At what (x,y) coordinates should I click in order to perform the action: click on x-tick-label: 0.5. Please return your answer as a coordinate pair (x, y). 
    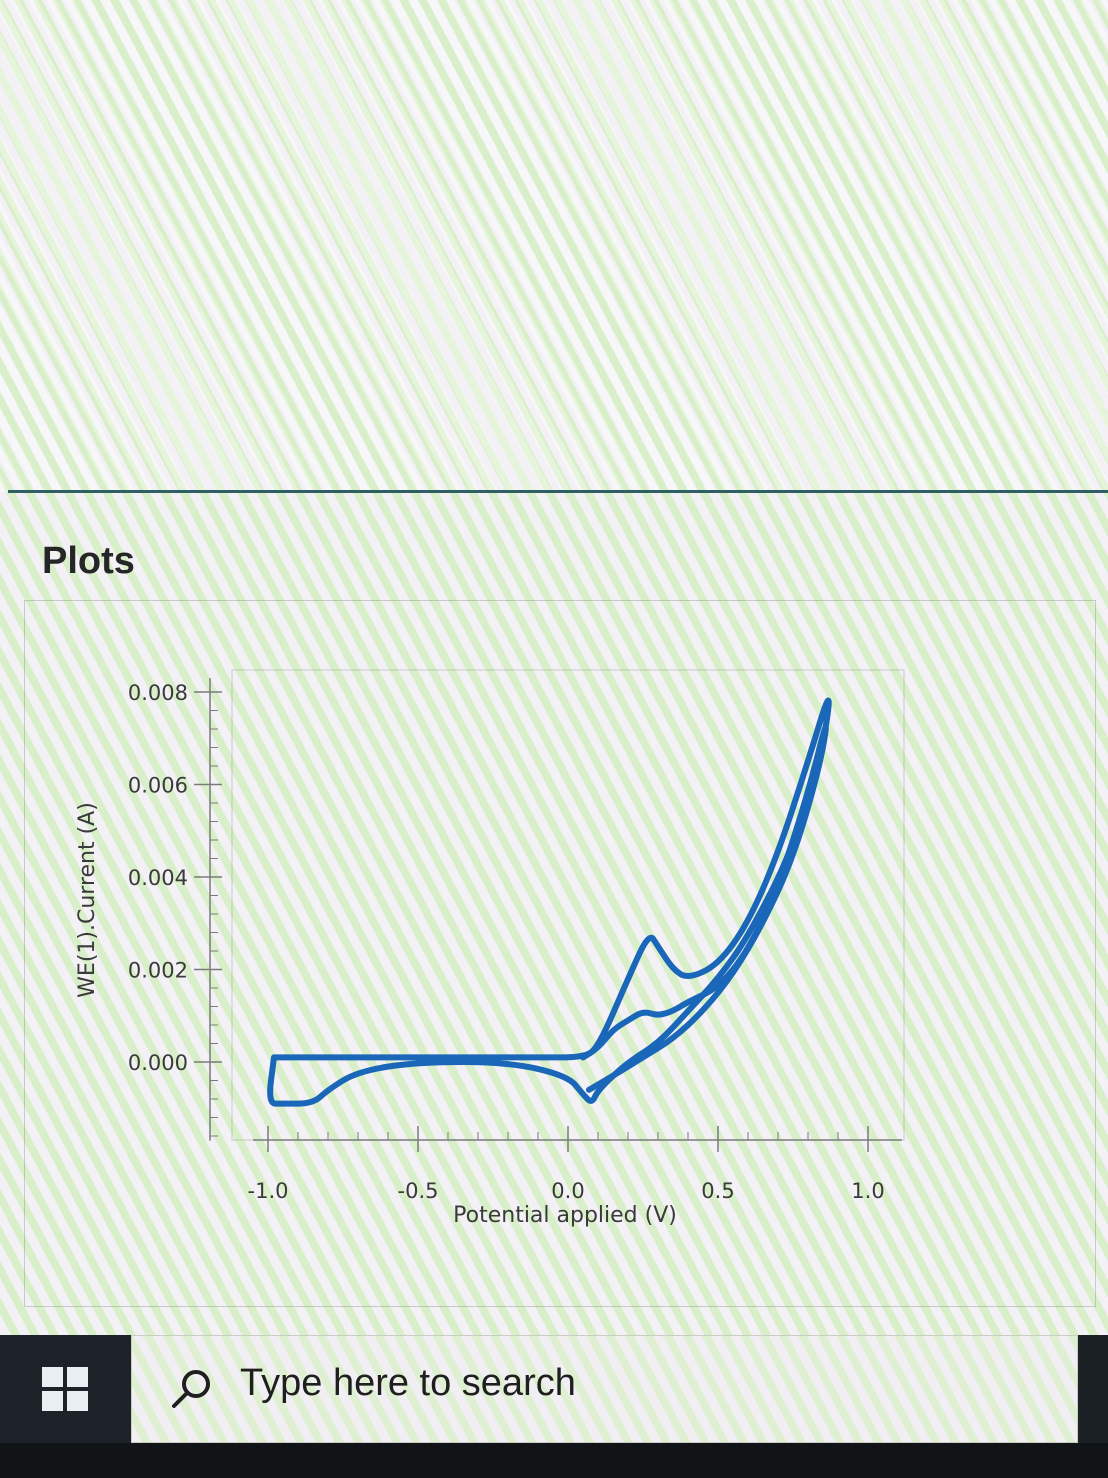
    Looking at the image, I should click on (717, 1191).